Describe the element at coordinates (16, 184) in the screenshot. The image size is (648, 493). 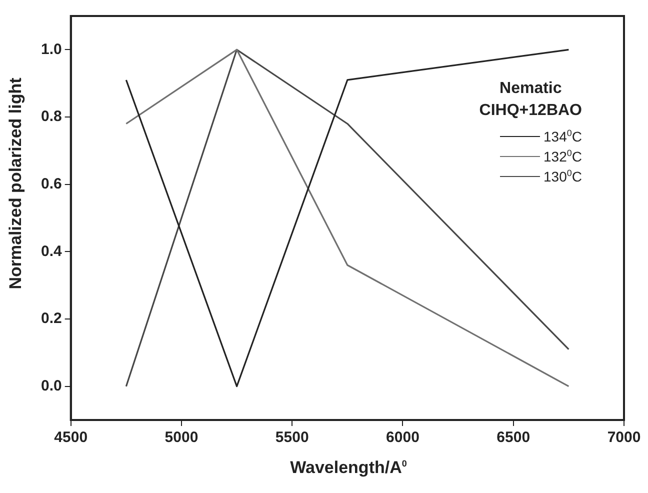
I see `y-axis-title: Normalized polarized light` at that location.